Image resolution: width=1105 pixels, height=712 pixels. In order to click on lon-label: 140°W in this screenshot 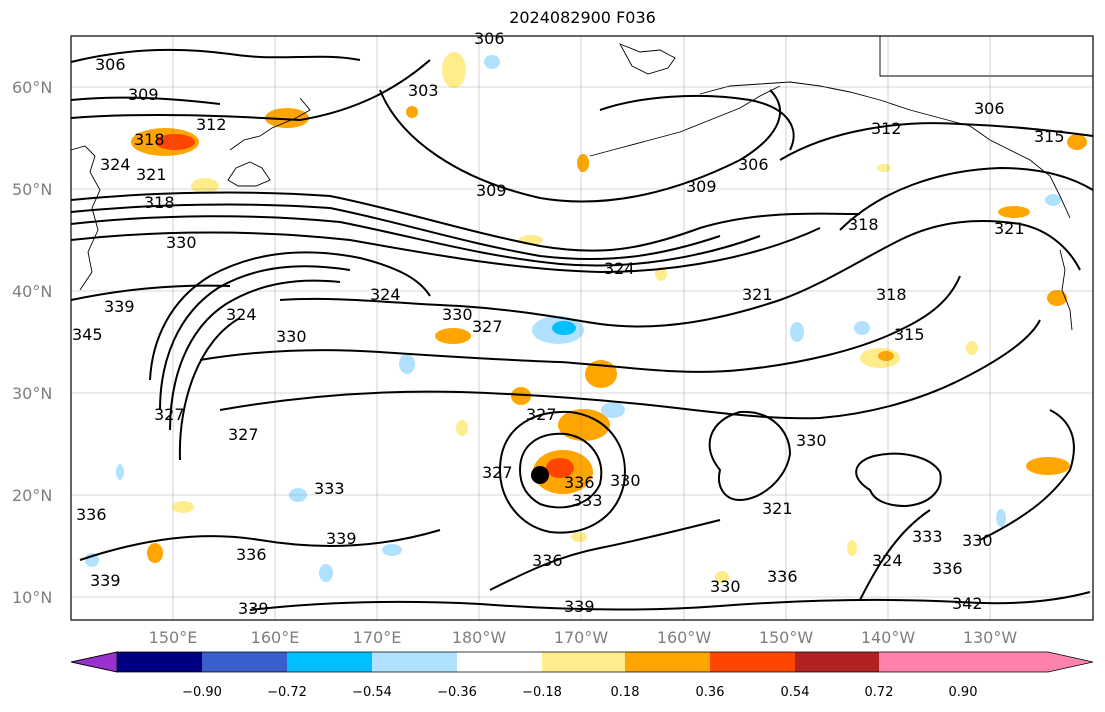, I will do `click(888, 637)`.